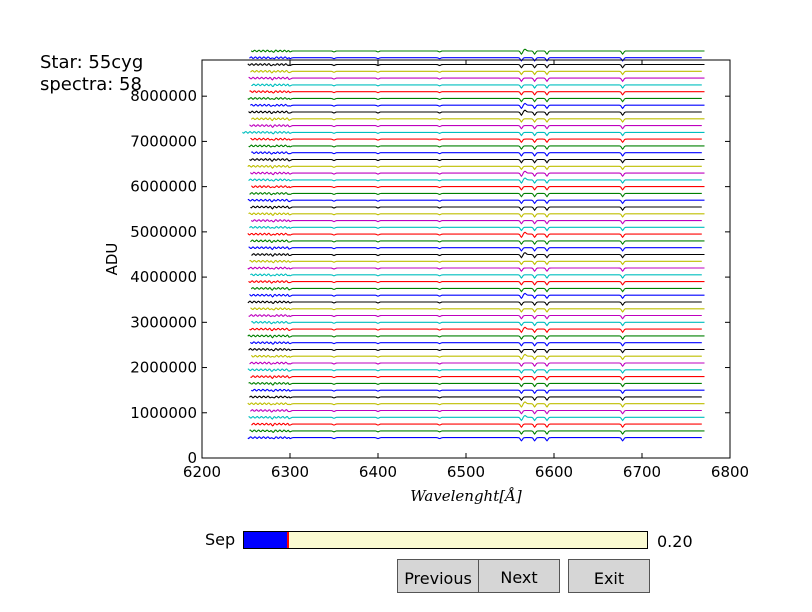 This screenshot has height=612, width=812. What do you see at coordinates (202, 472) in the screenshot?
I see `x-tick-label: 6200` at bounding box center [202, 472].